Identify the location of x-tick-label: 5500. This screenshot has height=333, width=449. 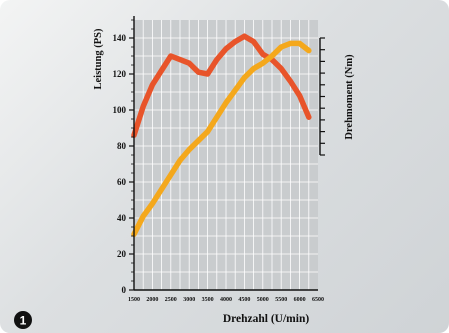
(281, 300).